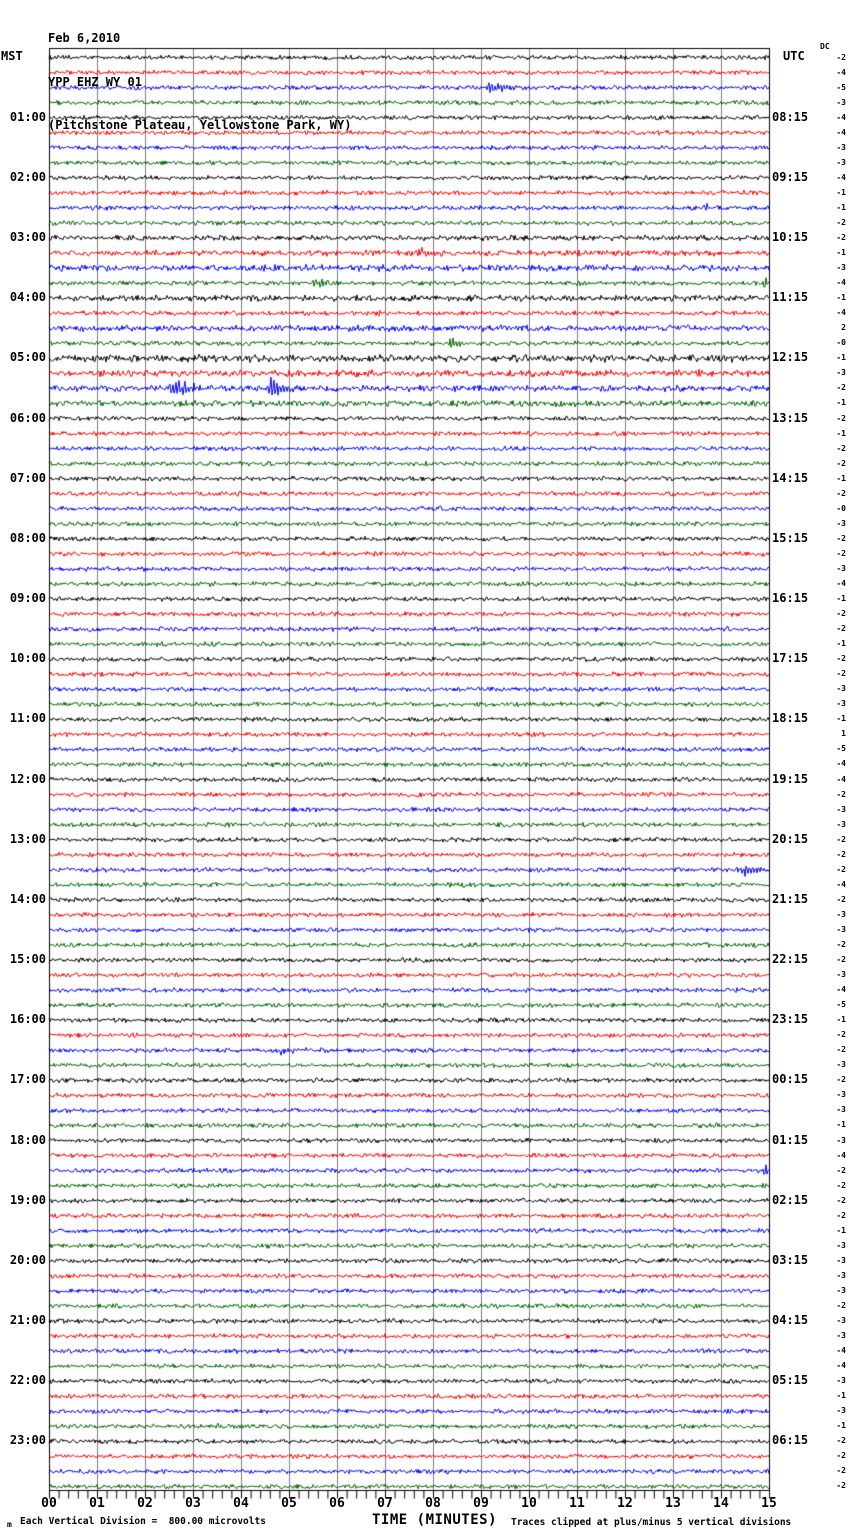  I want to click on left-time-label: 15:00, so click(27, 959).